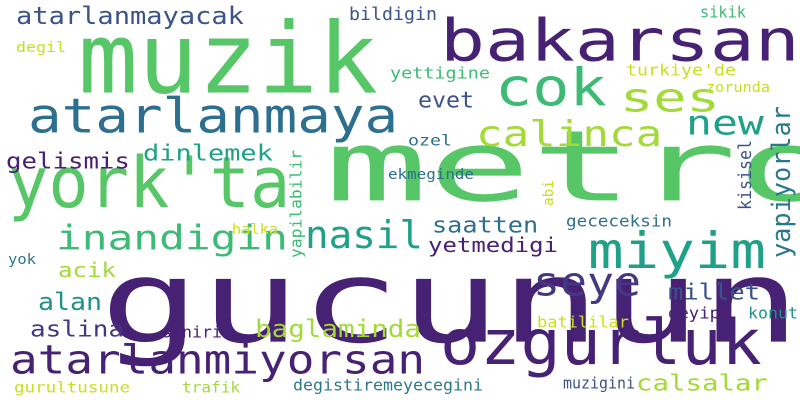 This screenshot has width=800, height=400. What do you see at coordinates (601, 342) in the screenshot?
I see `word-ozgurluk: ozgurluk` at bounding box center [601, 342].